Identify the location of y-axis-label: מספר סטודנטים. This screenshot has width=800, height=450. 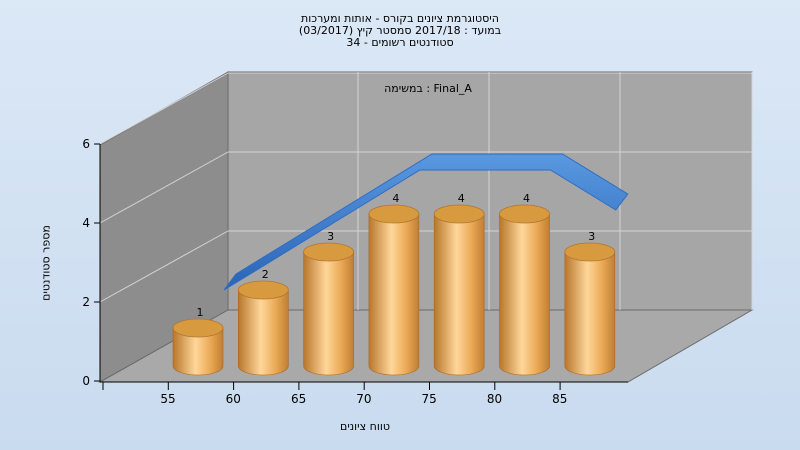
(46, 263).